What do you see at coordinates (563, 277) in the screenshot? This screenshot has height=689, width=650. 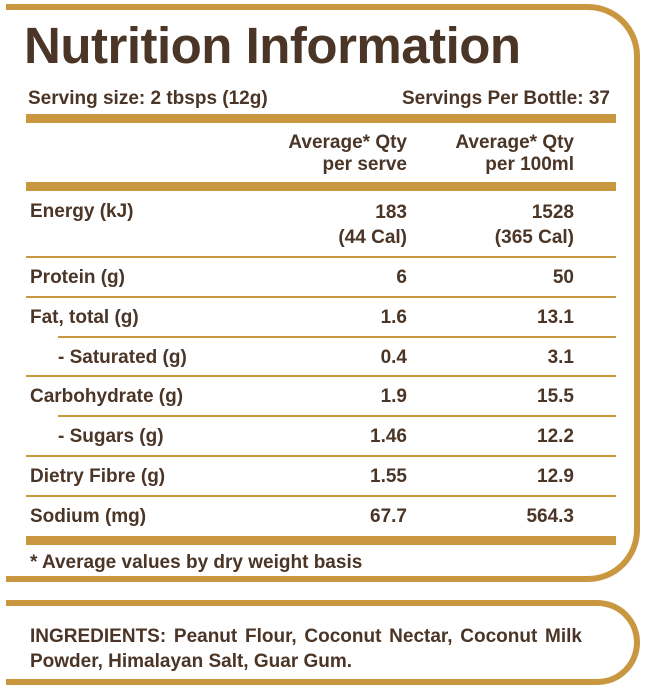 I see `protein-per-100: 50` at bounding box center [563, 277].